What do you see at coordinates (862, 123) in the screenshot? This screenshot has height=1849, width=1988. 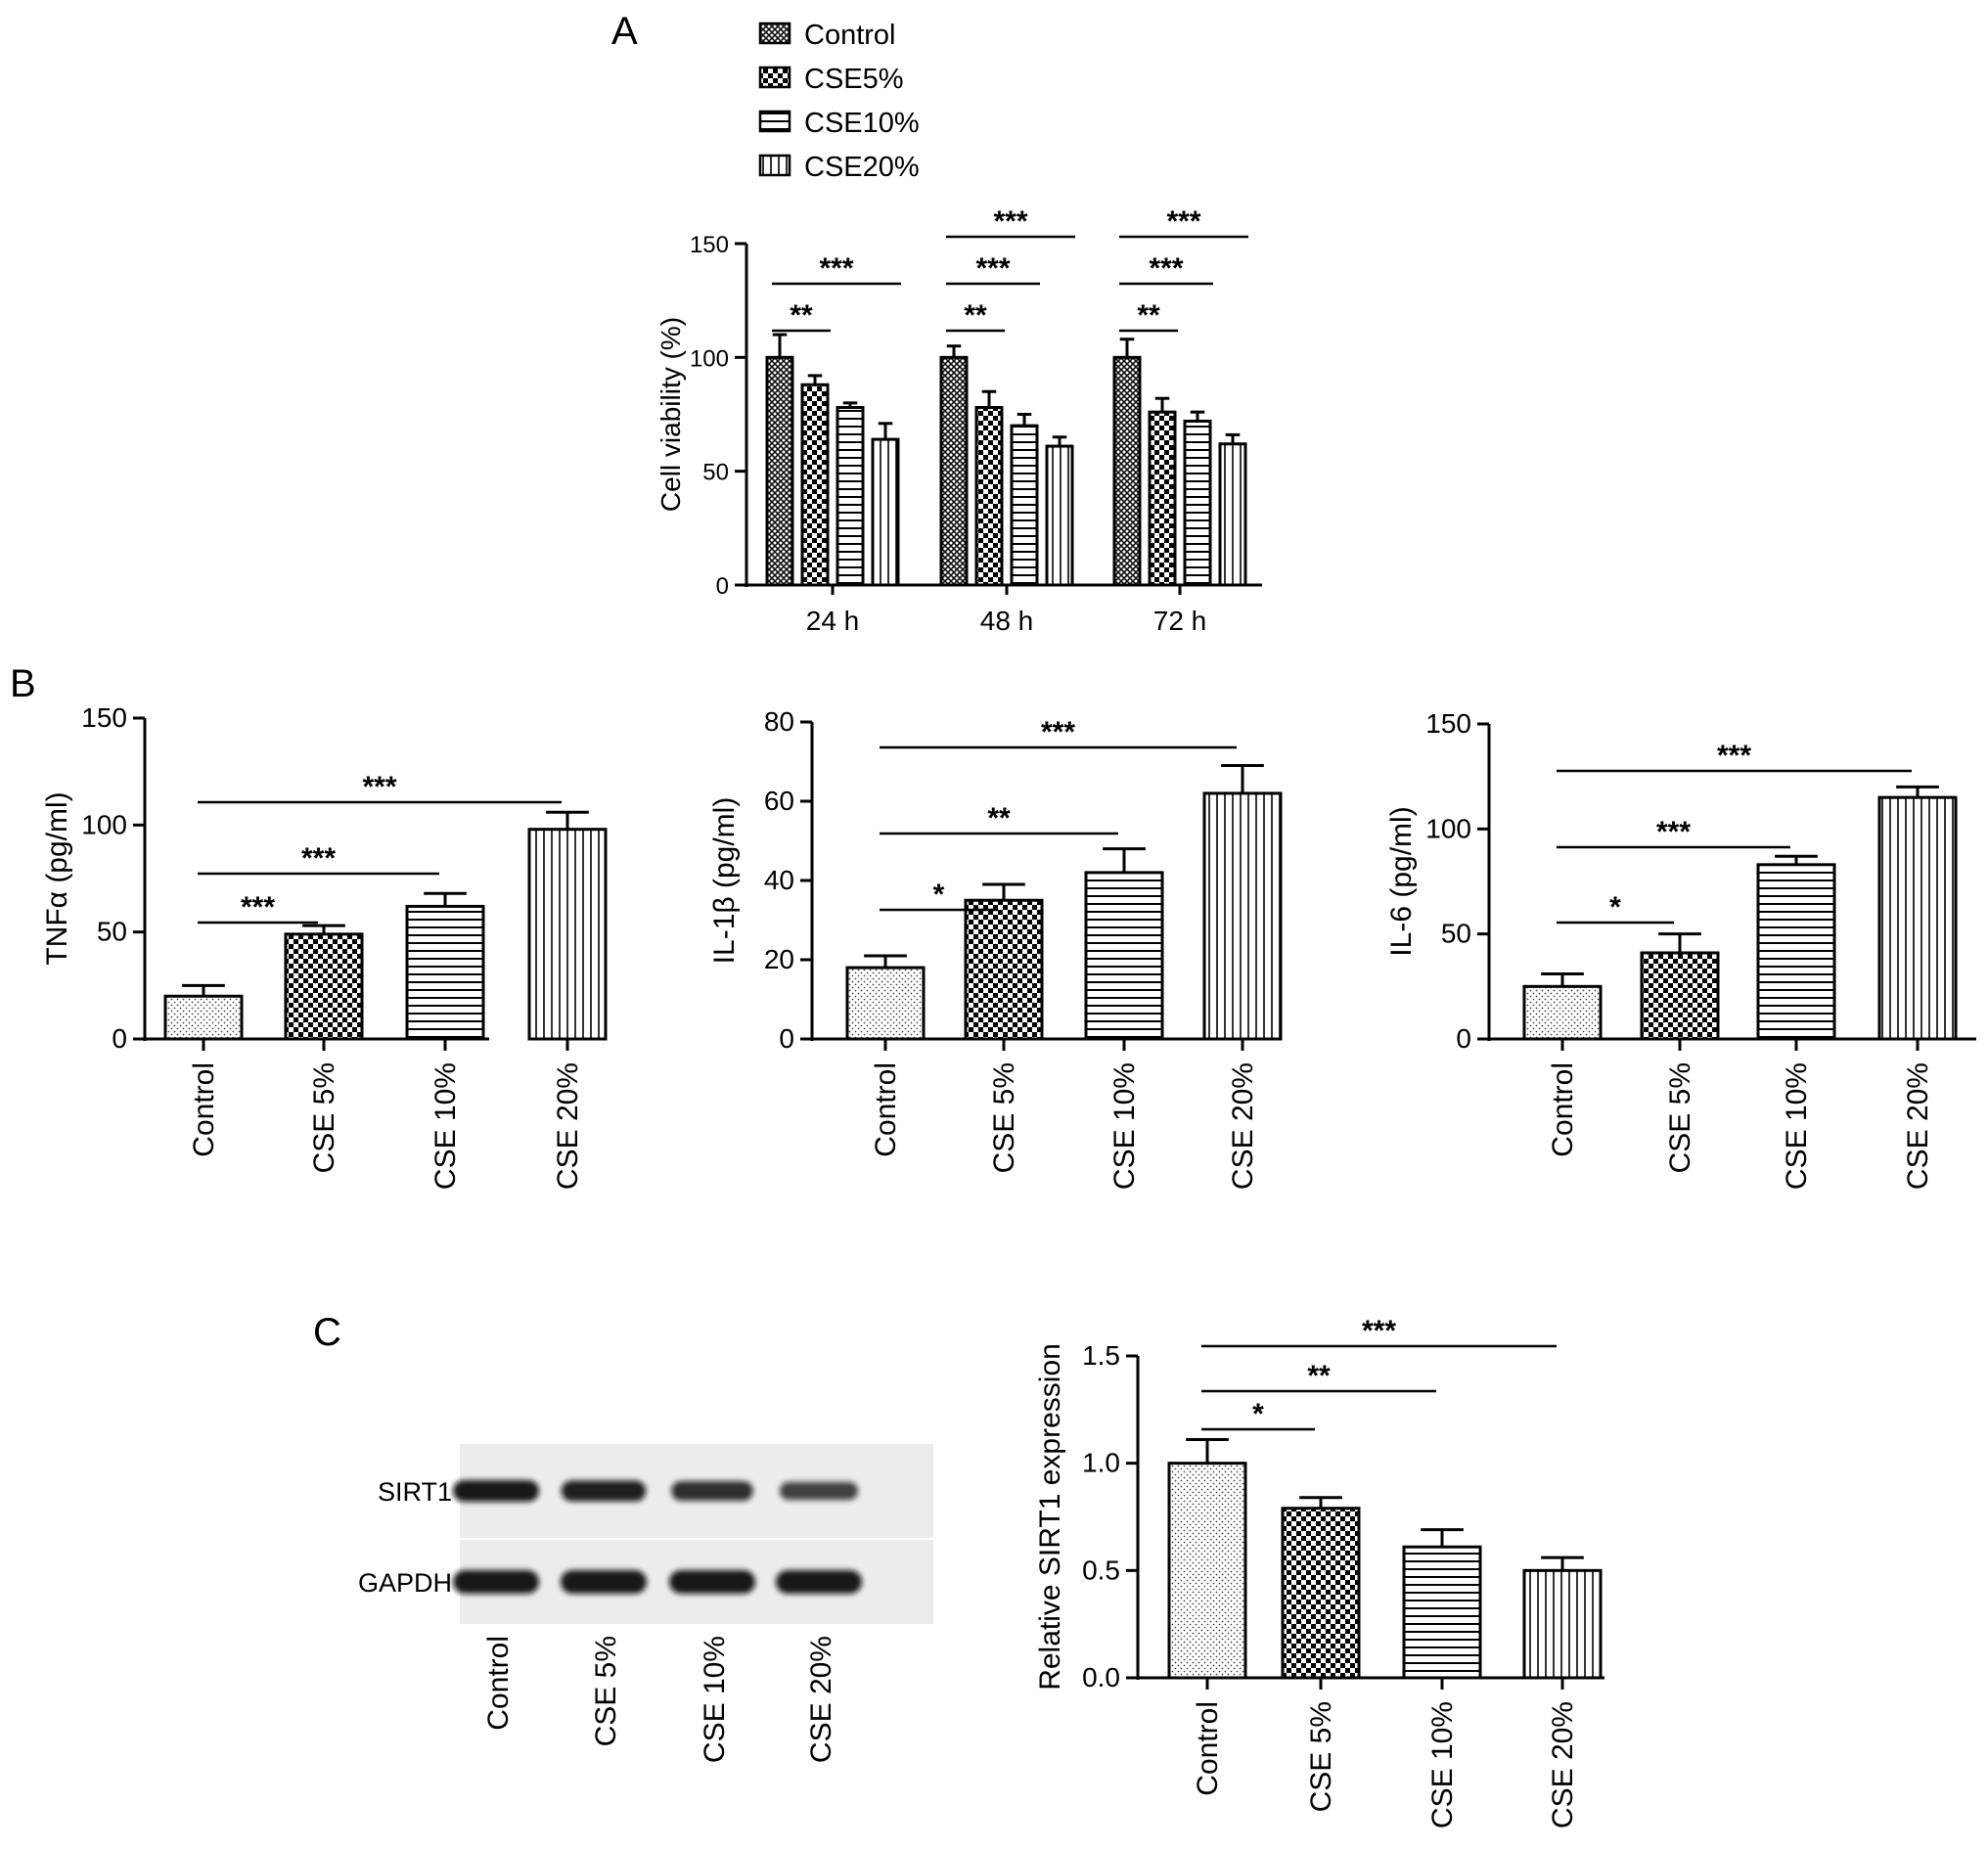 I see `legend-label: CSE10%` at bounding box center [862, 123].